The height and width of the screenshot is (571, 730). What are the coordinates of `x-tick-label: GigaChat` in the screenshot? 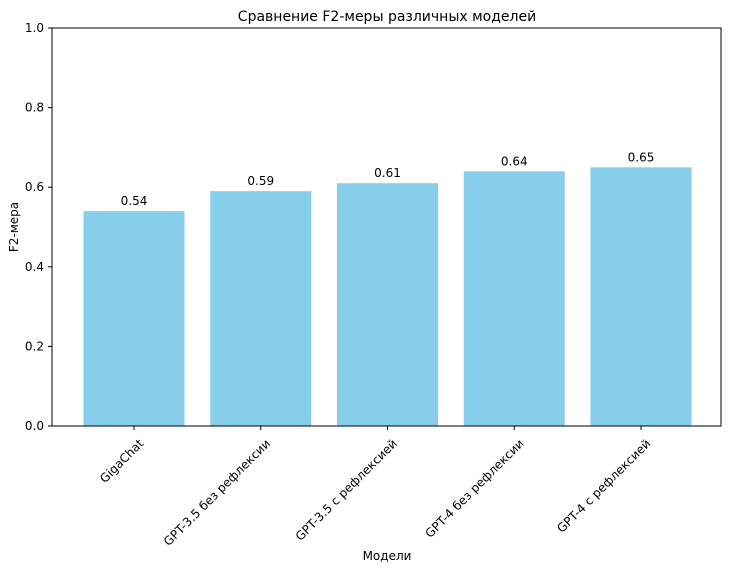 It's located at (121, 460).